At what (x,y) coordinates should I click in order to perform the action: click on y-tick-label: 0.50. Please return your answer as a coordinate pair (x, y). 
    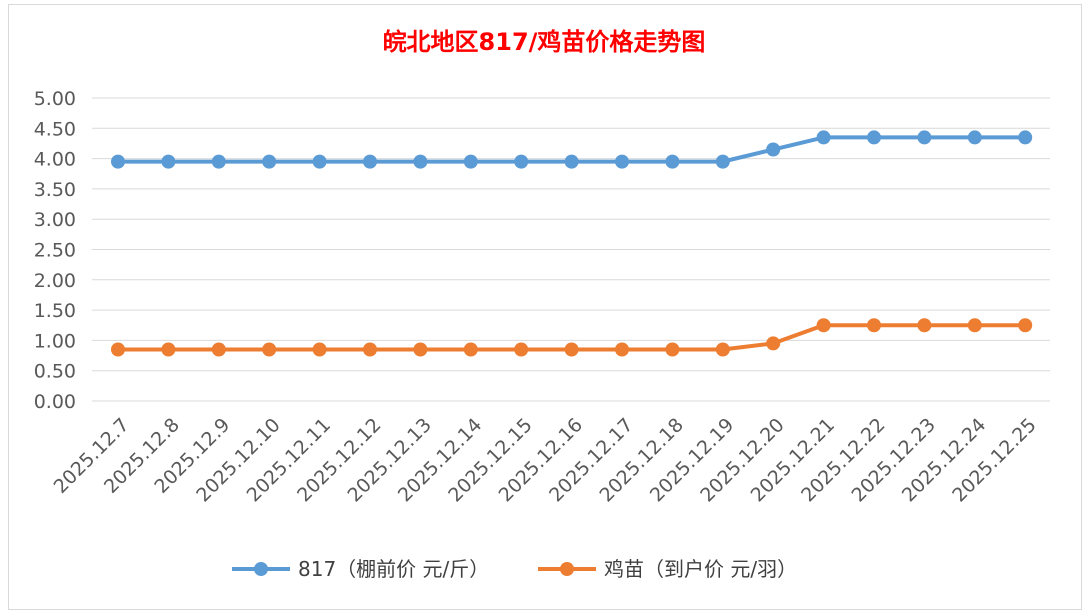
    Looking at the image, I should click on (55, 372).